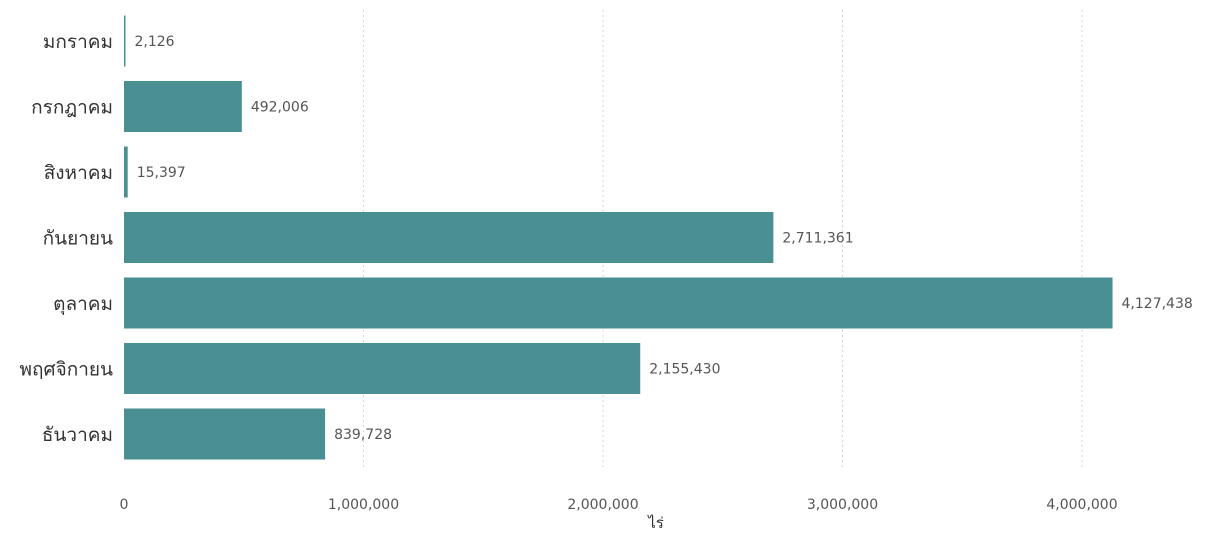 This screenshot has width=1213, height=535. I want to click on category-label-1: กรกฎาคม, so click(72, 108).